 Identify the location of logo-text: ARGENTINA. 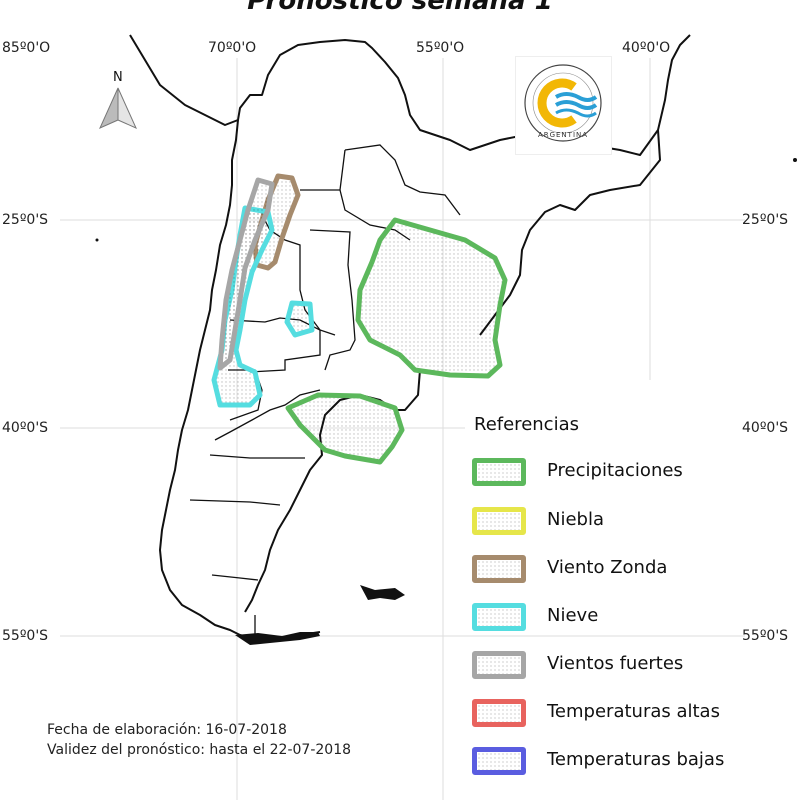
(563, 135).